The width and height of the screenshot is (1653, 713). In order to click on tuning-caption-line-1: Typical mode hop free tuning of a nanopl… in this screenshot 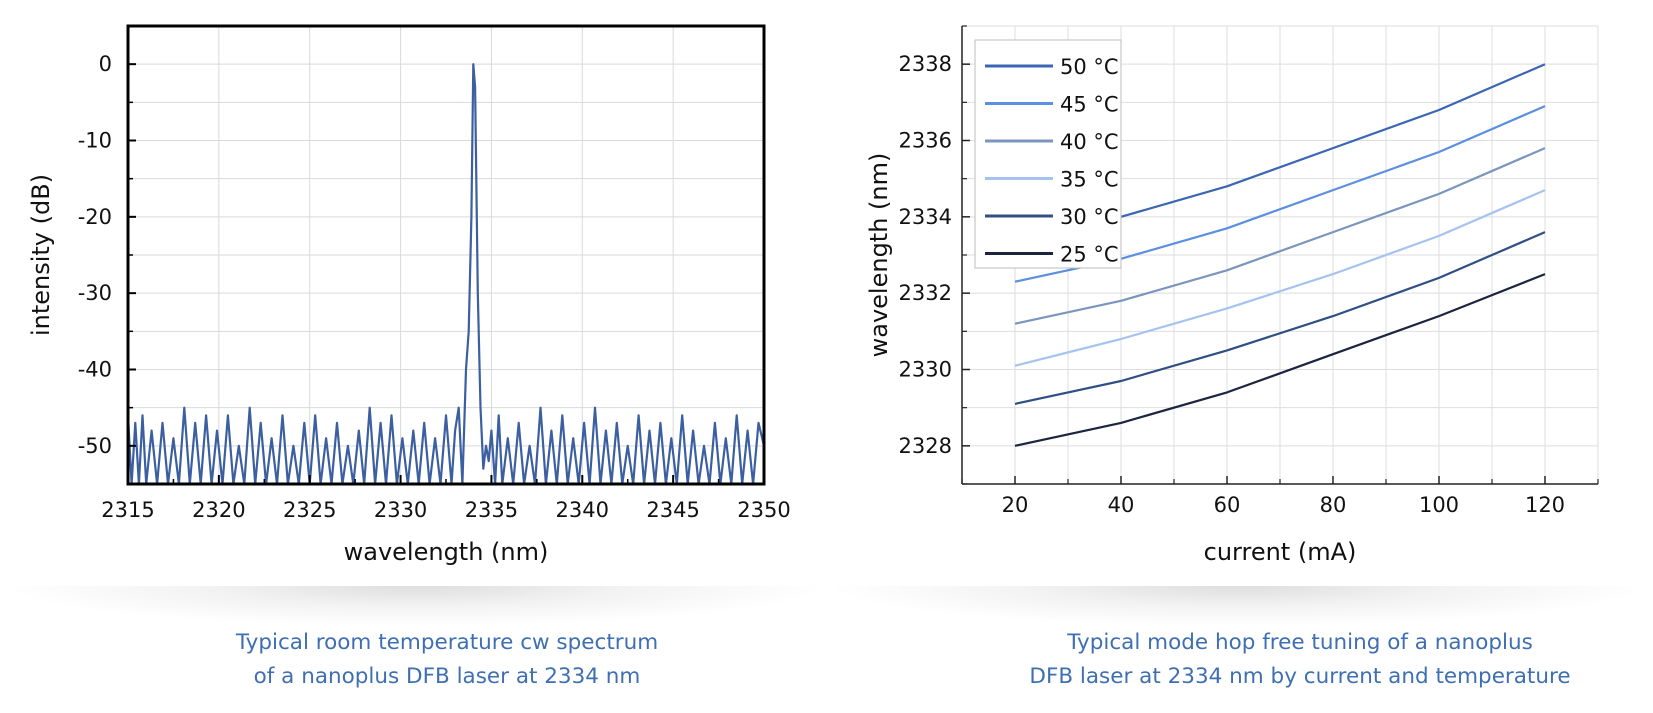, I will do `click(1300, 642)`.